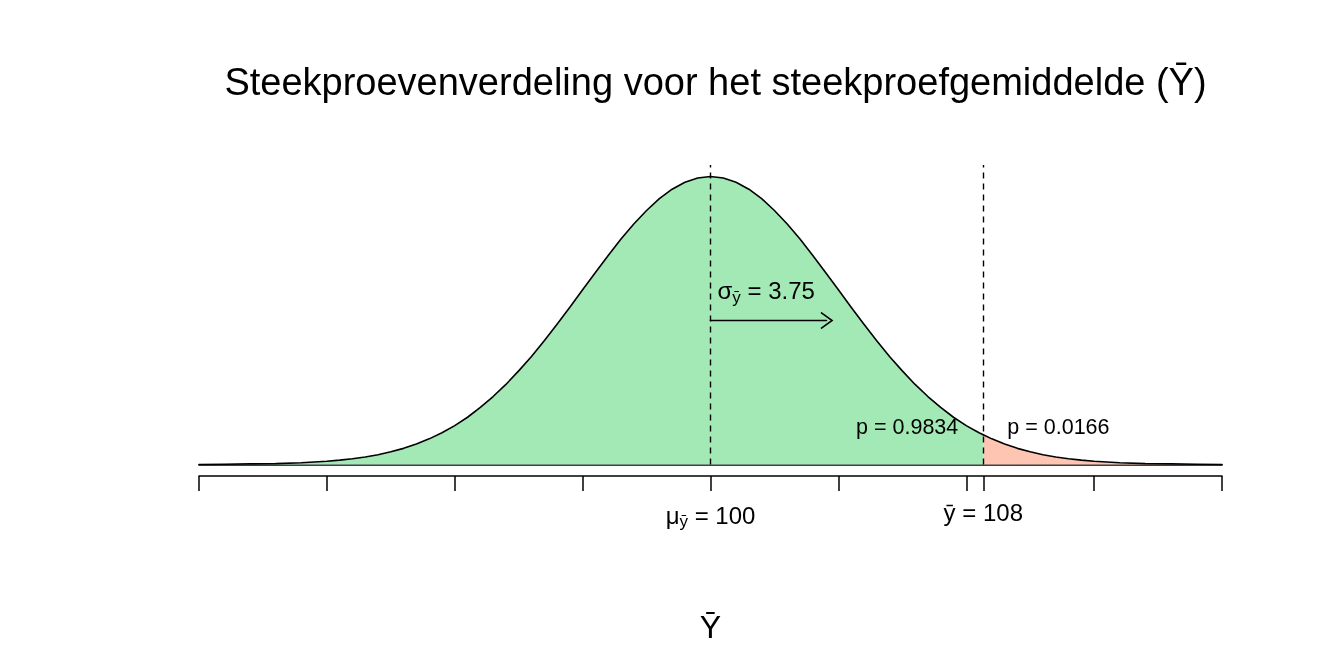  What do you see at coordinates (983, 512) in the screenshot?
I see `x-tick-label: ȳ = 108` at bounding box center [983, 512].